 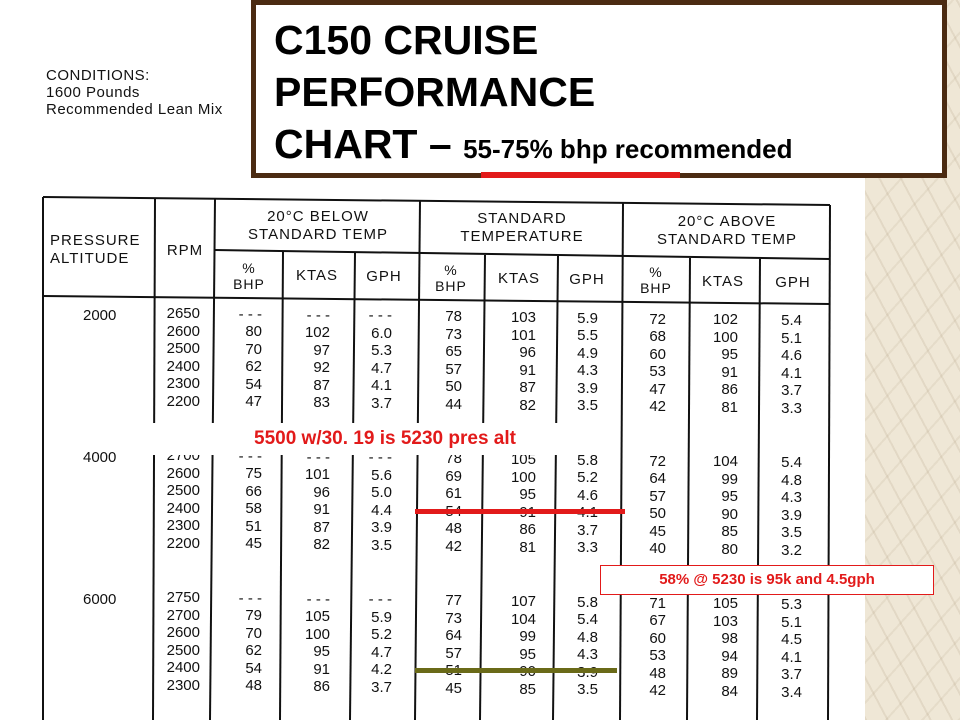 I want to click on result-annotation: 58% @ 5230 is 95k and 4.5gph, so click(x=767, y=580).